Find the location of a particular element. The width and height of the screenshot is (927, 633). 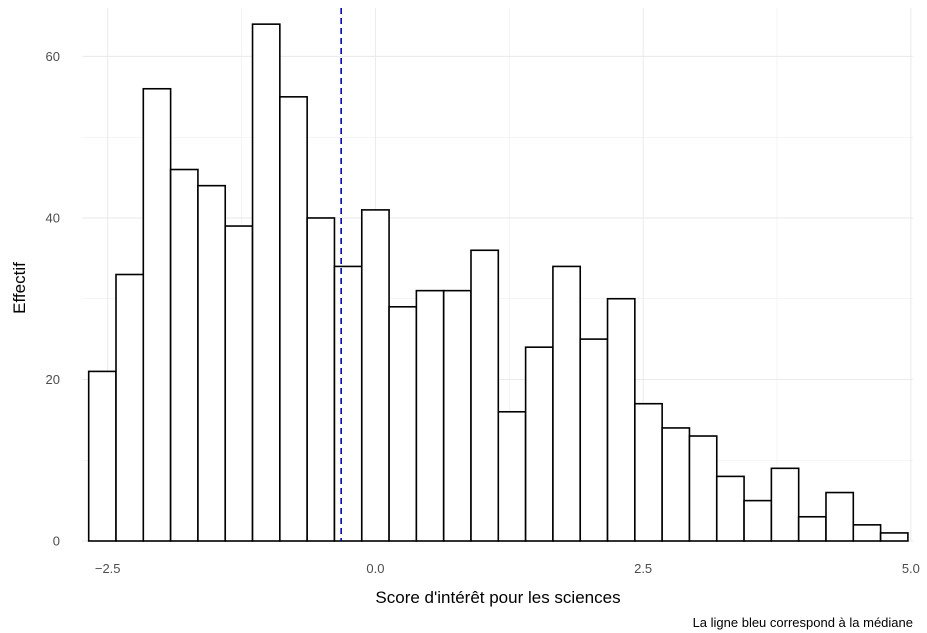

chart-caption: La ligne bleu correspond à la médiane is located at coordinates (803, 622).